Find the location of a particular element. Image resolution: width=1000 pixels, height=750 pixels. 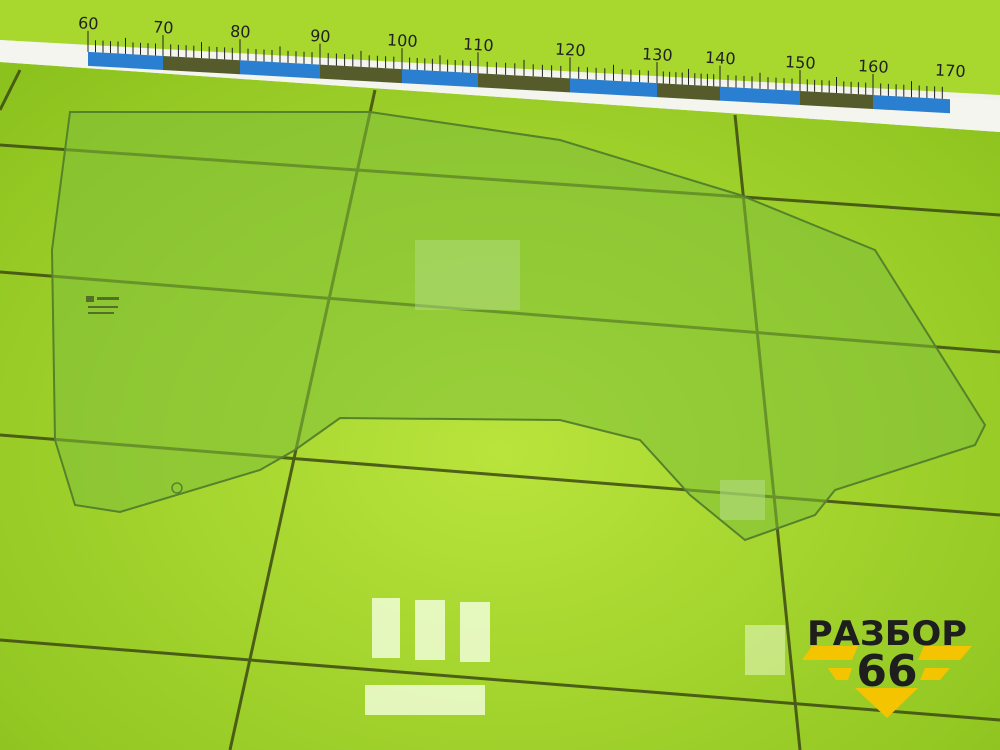

ruler-label: 100 is located at coordinates (403, 40).